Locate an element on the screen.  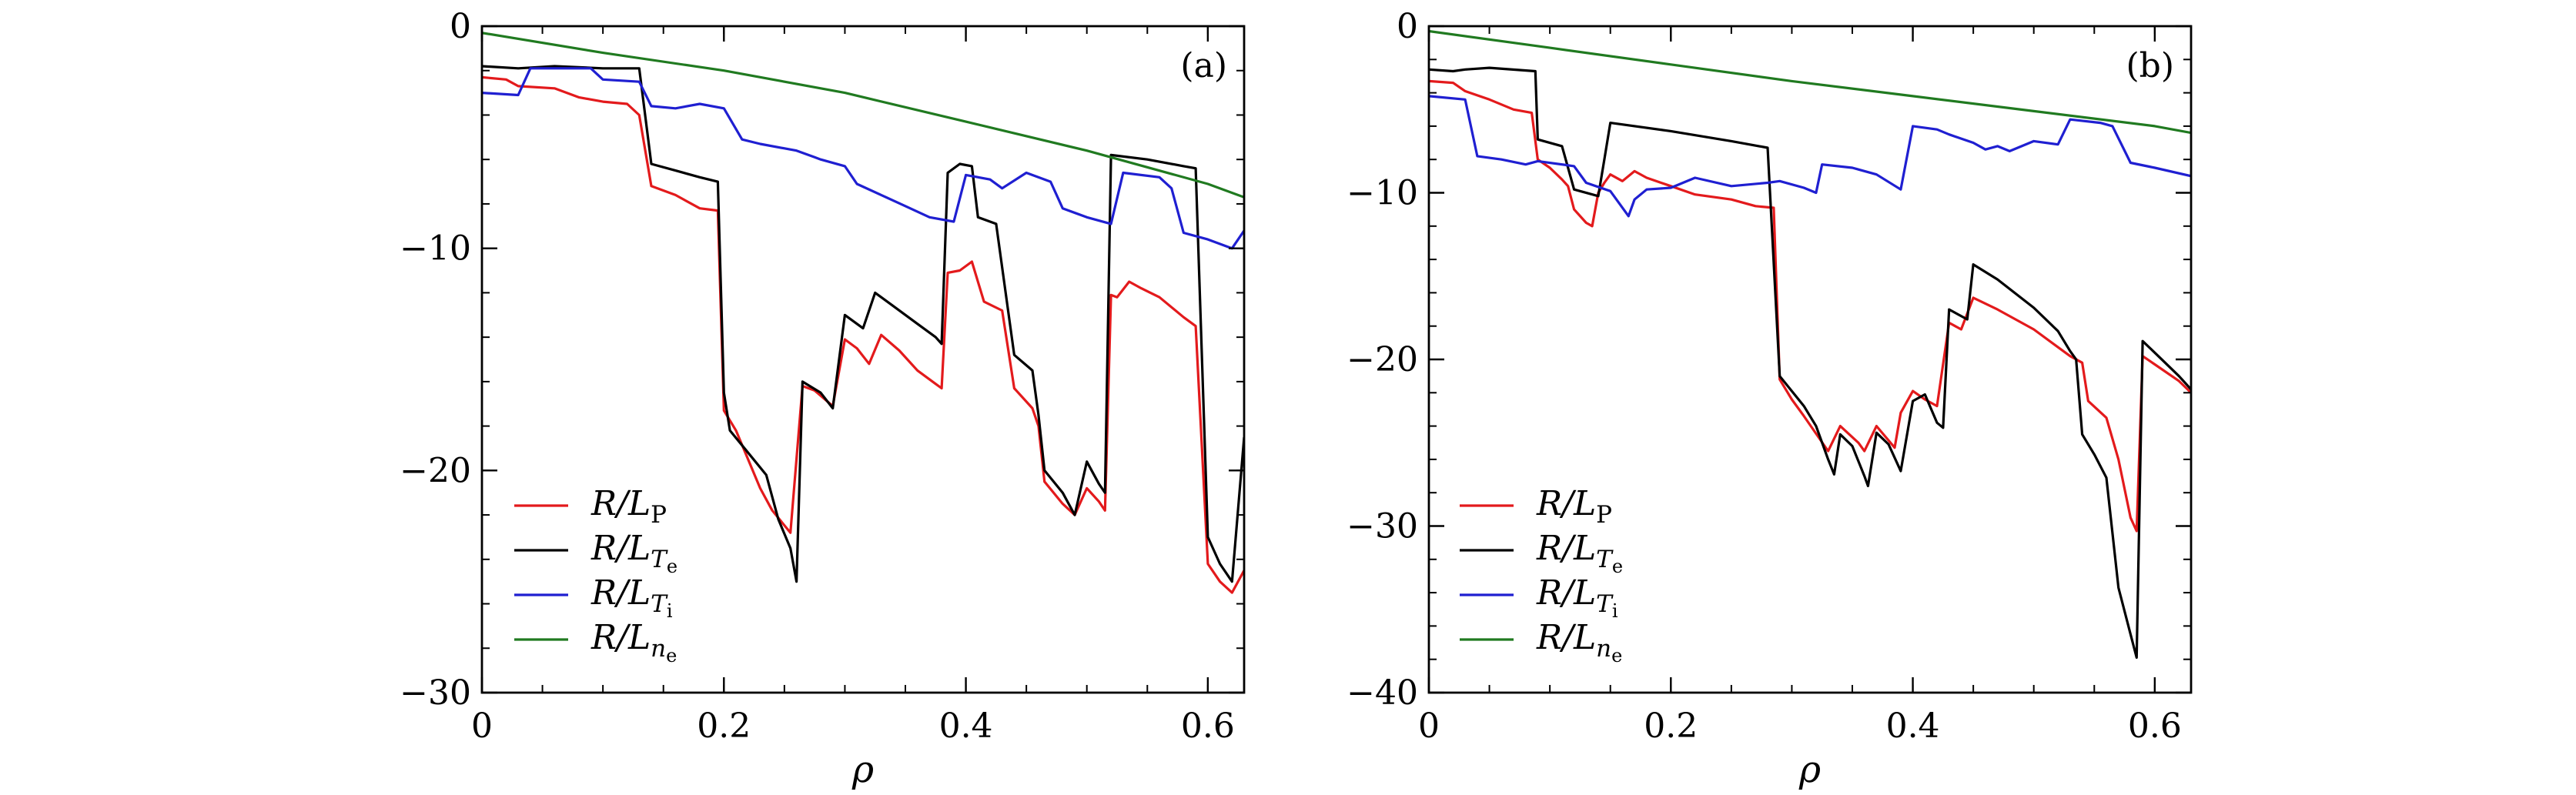
panel-label: (a) is located at coordinates (1203, 65).